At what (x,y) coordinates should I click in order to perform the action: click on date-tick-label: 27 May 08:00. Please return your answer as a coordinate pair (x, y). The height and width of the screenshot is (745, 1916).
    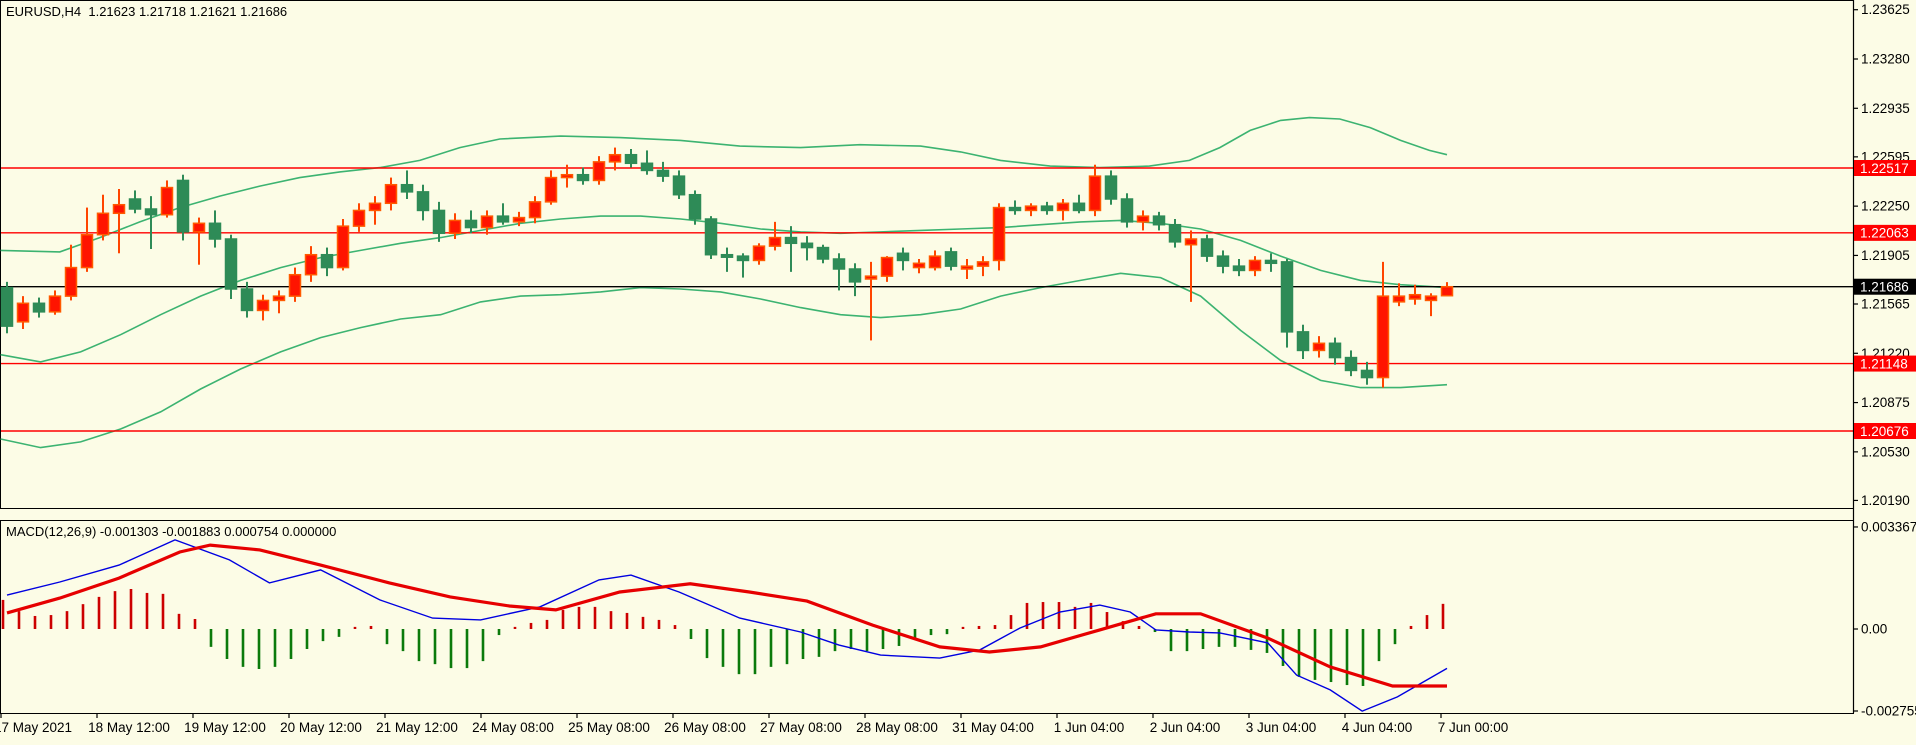
    Looking at the image, I should click on (801, 727).